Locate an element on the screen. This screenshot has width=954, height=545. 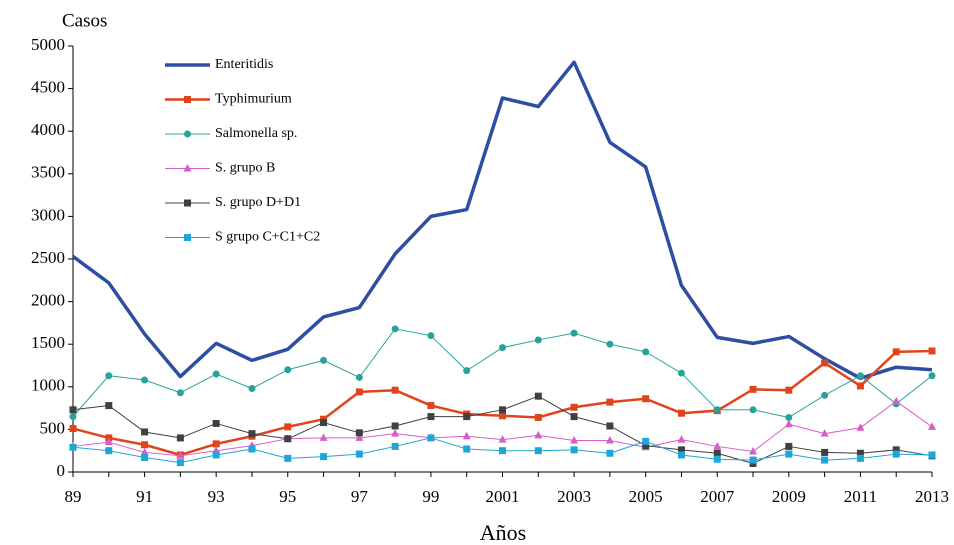
legend-label: S grupo C+C1+C2 is located at coordinates (267, 237).